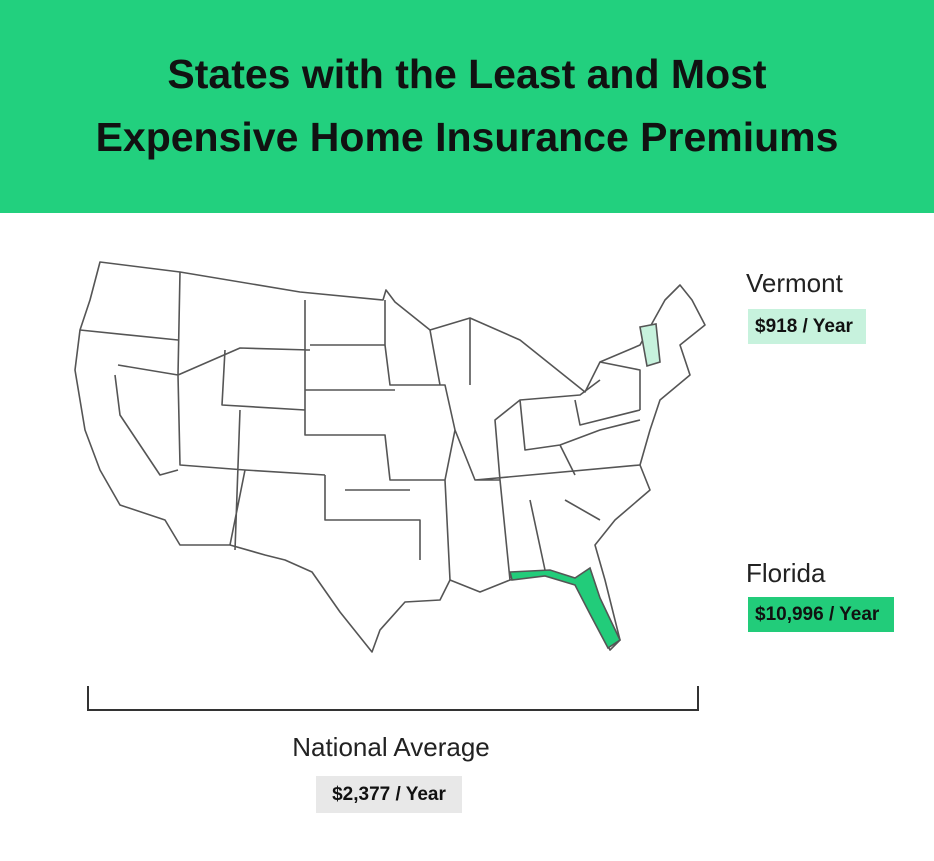 The height and width of the screenshot is (861, 934). Describe the element at coordinates (467, 137) in the screenshot. I see `title-line: Expensive Home Insurance Premiums` at that location.